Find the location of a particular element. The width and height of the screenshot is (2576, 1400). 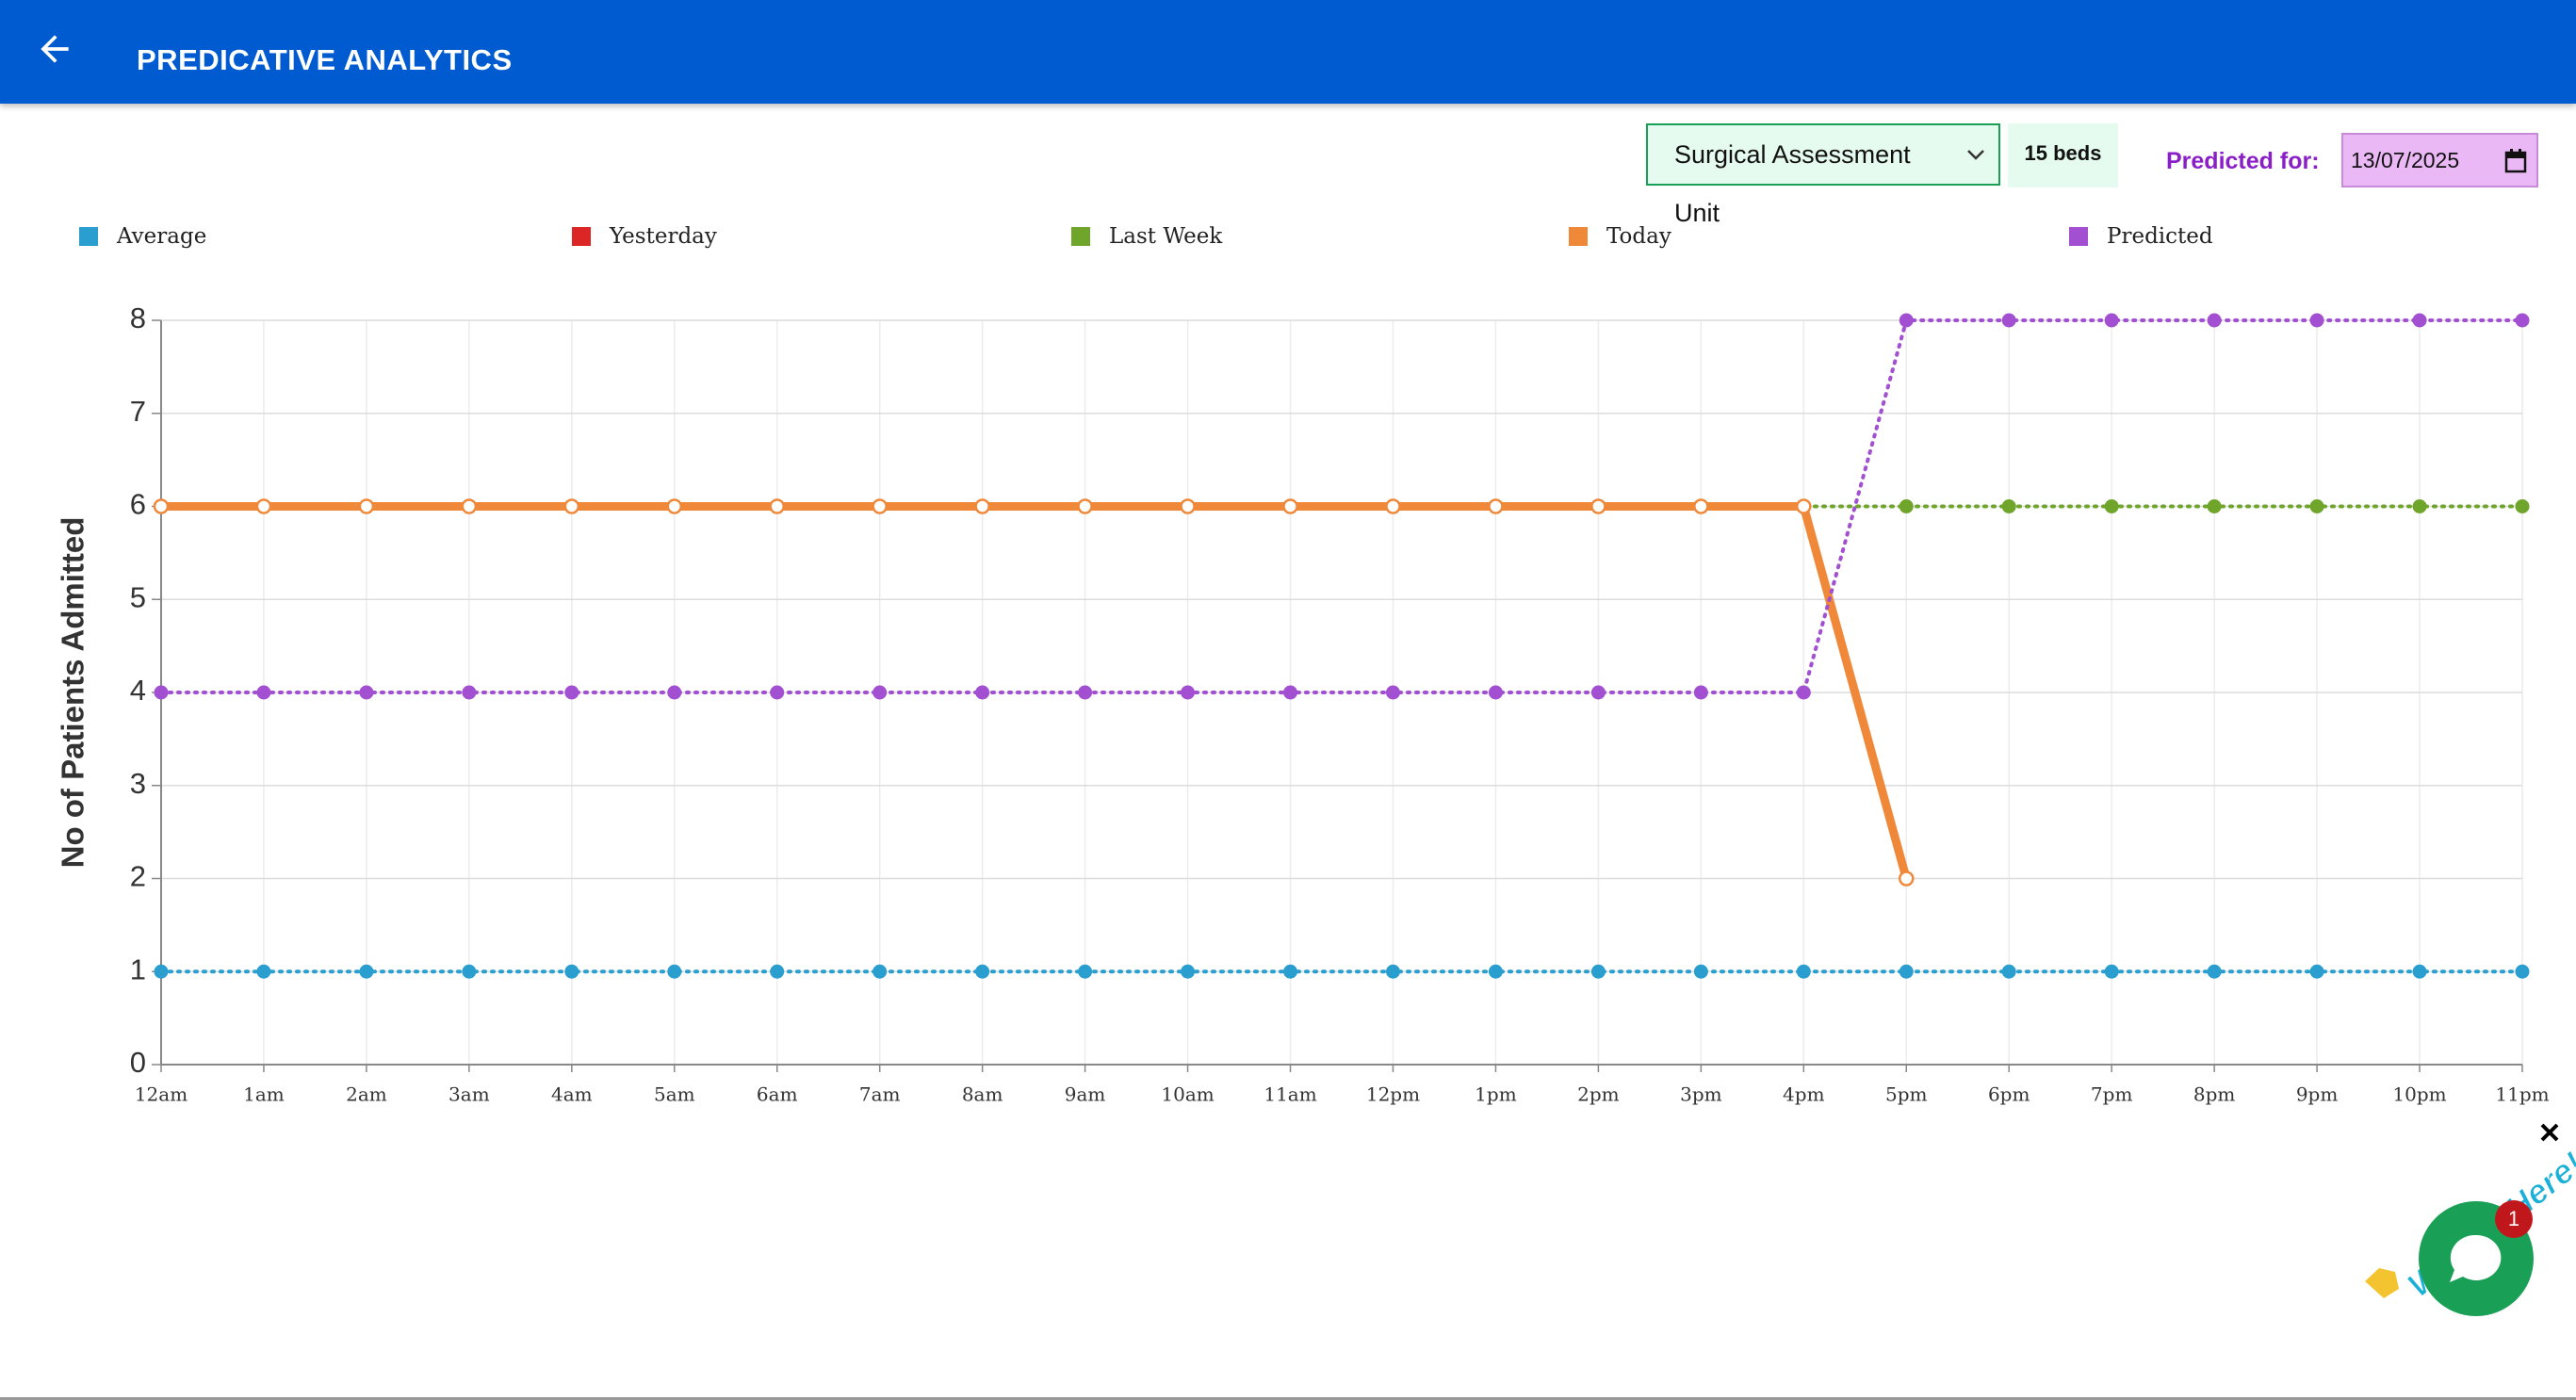

x-tick-label: 1am is located at coordinates (264, 1094).